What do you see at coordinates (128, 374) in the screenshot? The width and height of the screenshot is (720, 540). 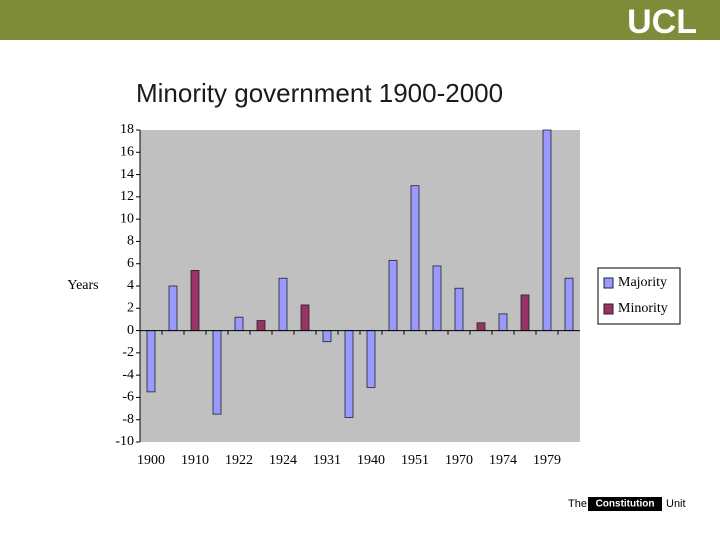 I see `y-tick-label: -4` at bounding box center [128, 374].